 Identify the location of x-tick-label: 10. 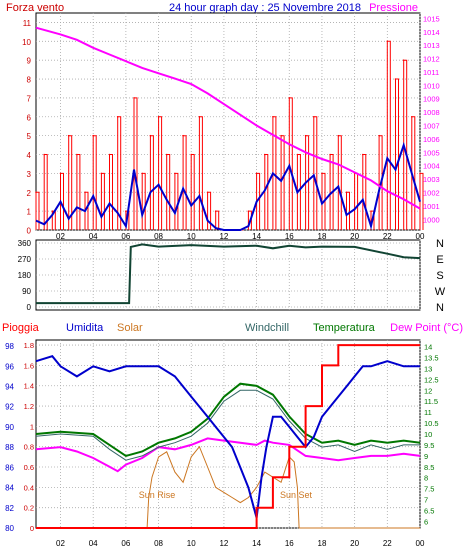
(191, 236).